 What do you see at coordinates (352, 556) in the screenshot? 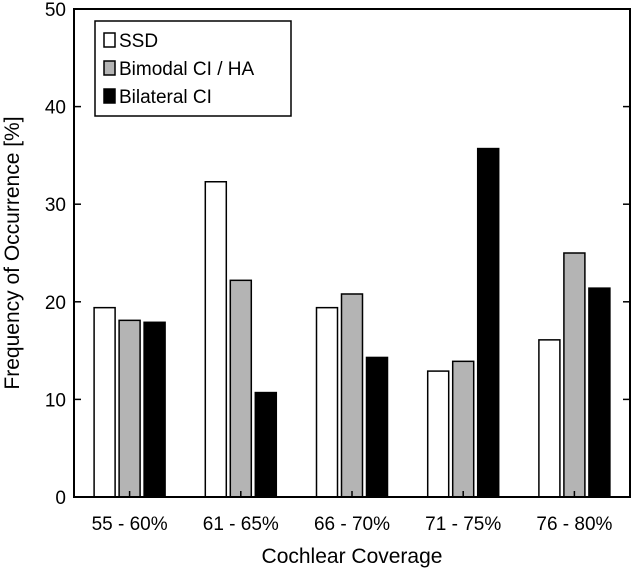
I see `x-axis-title: Cochlear Coverage` at bounding box center [352, 556].